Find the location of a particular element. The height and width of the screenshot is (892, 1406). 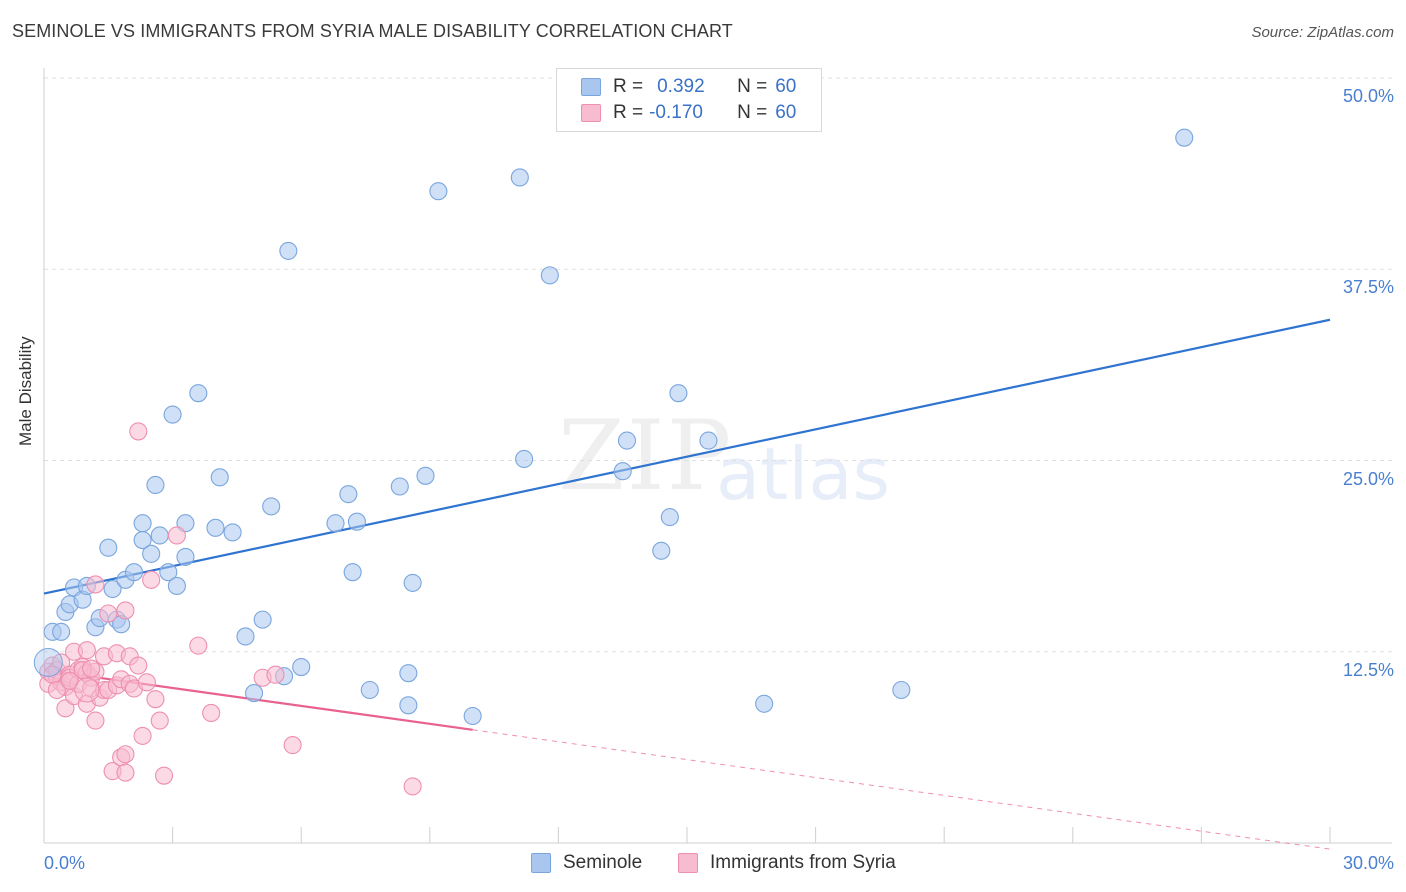

legend-n-label: N = is located at coordinates (752, 86).